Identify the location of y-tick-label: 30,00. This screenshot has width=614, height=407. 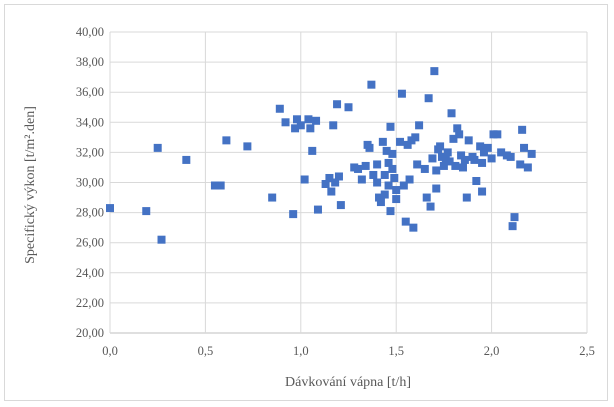
(90, 183).